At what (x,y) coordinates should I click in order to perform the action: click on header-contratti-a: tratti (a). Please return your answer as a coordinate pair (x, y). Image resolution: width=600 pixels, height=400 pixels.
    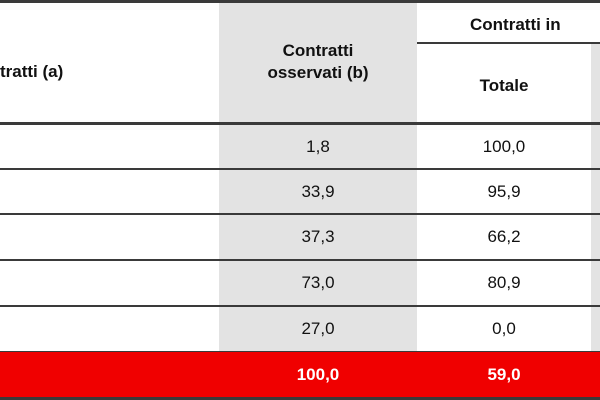
    Looking at the image, I should click on (32, 71).